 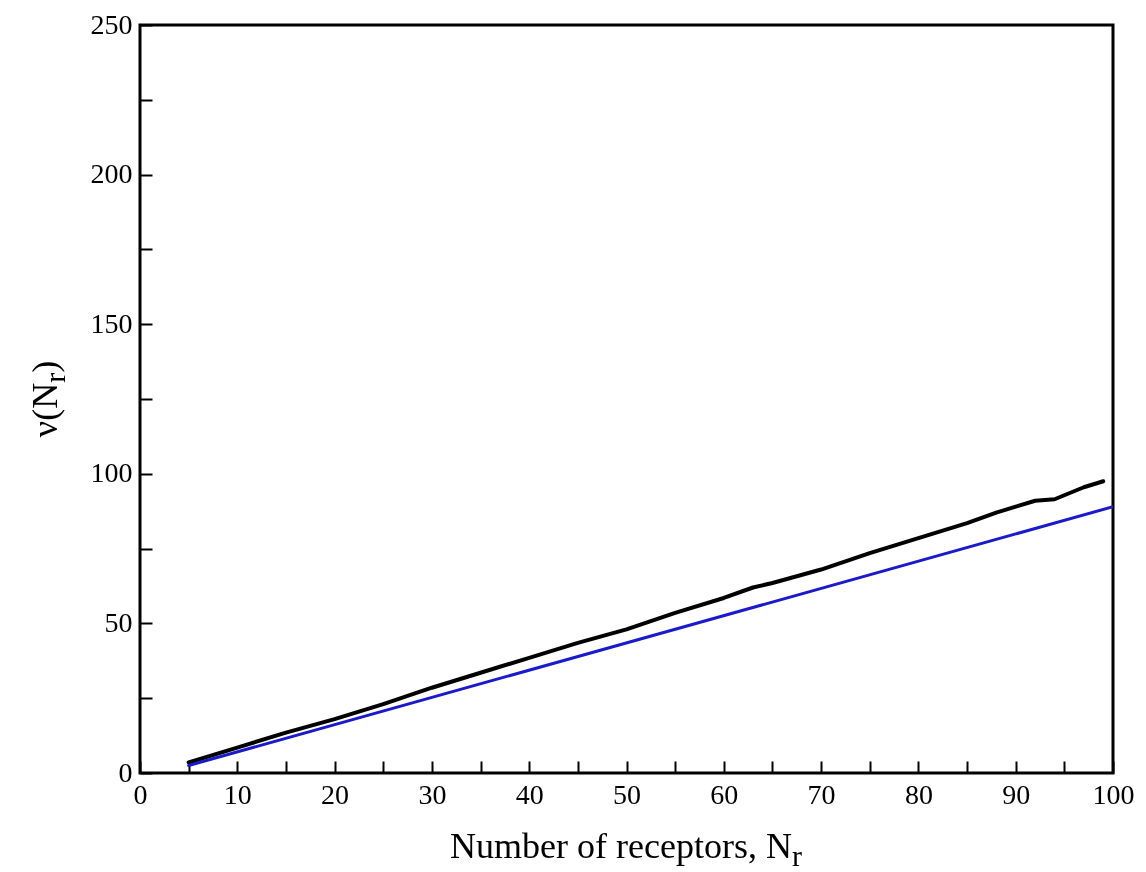 I want to click on x-tick-label: 30, so click(x=432, y=794).